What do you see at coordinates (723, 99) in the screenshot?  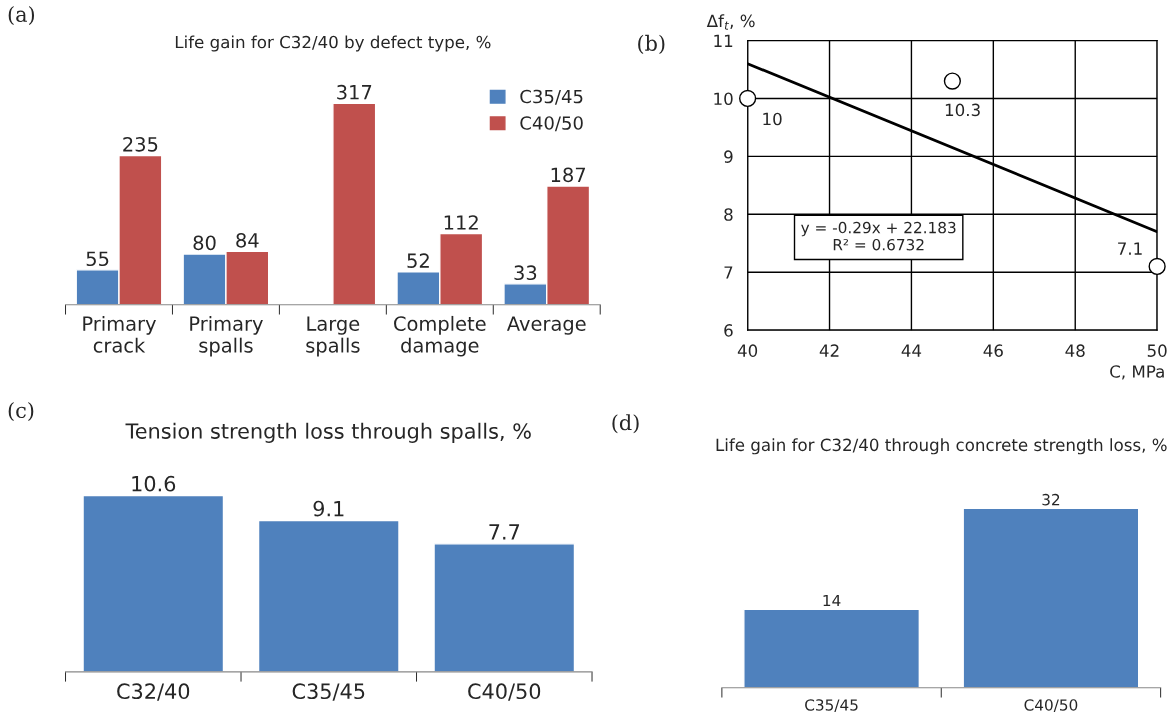 I see `y-tick-label: 10` at bounding box center [723, 99].